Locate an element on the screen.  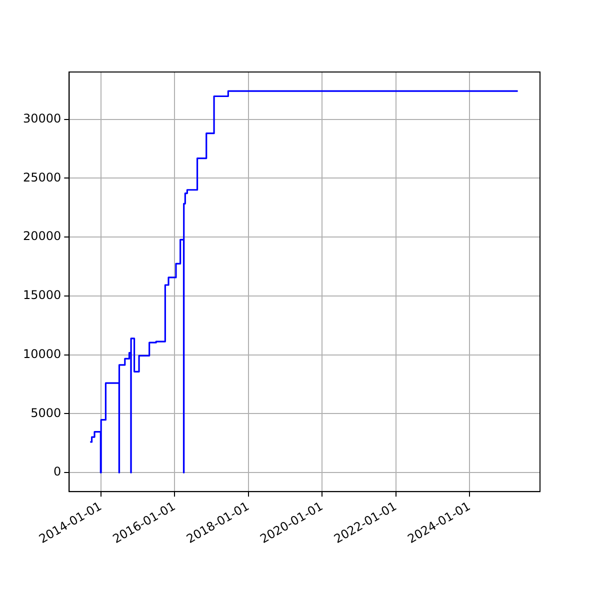
y-tick-label: 10000 is located at coordinates (42, 353).